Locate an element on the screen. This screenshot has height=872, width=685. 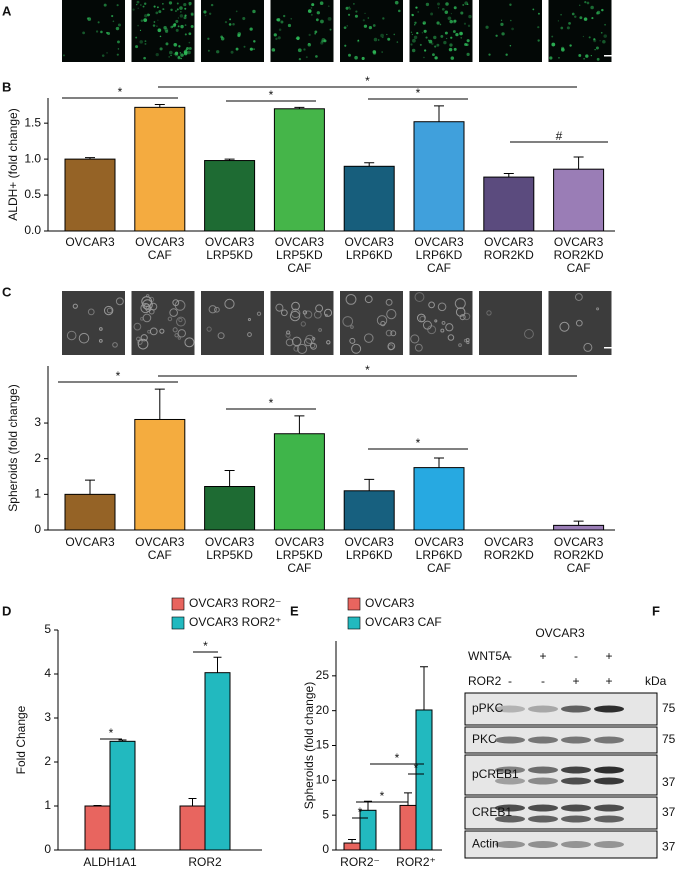
y-tick-label: 1.0 is located at coordinates (32, 158).